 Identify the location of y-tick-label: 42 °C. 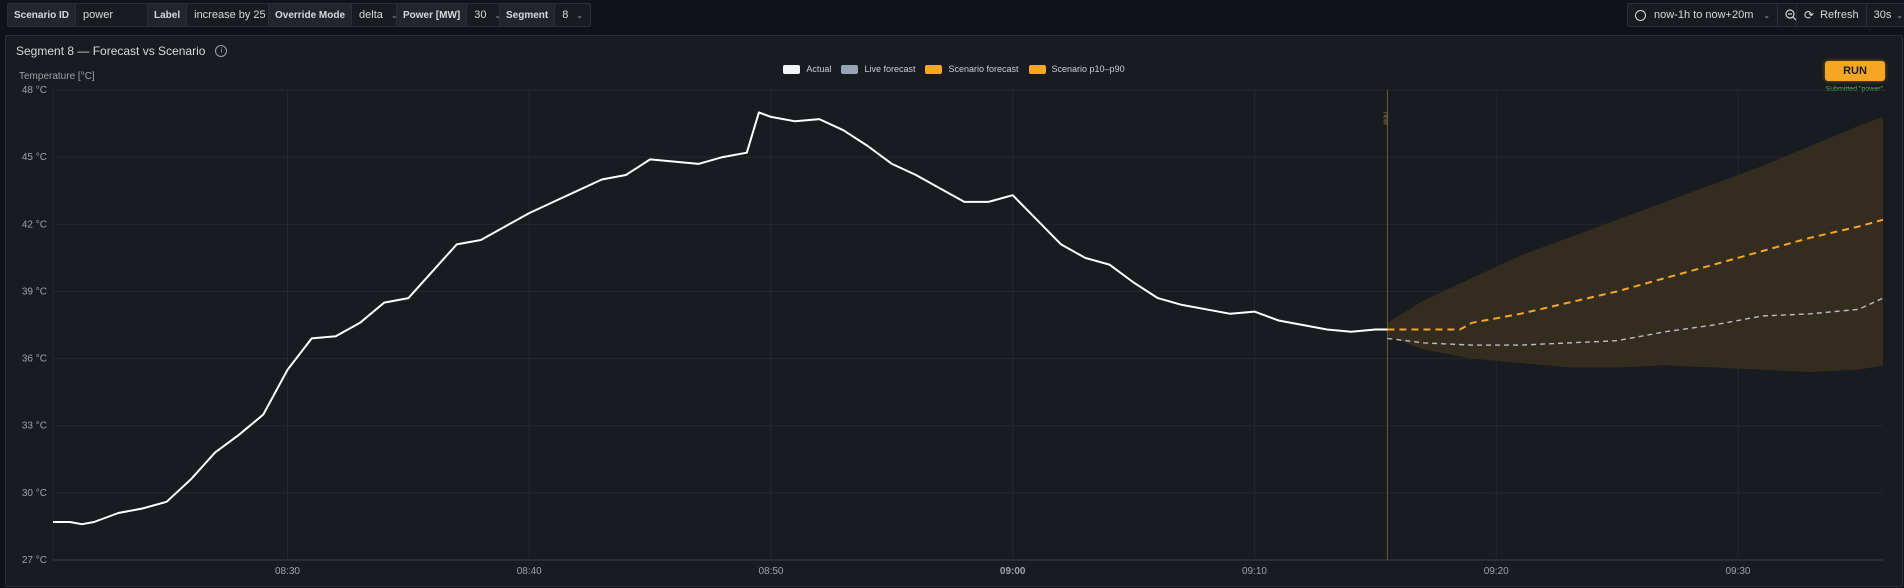
(34, 224).